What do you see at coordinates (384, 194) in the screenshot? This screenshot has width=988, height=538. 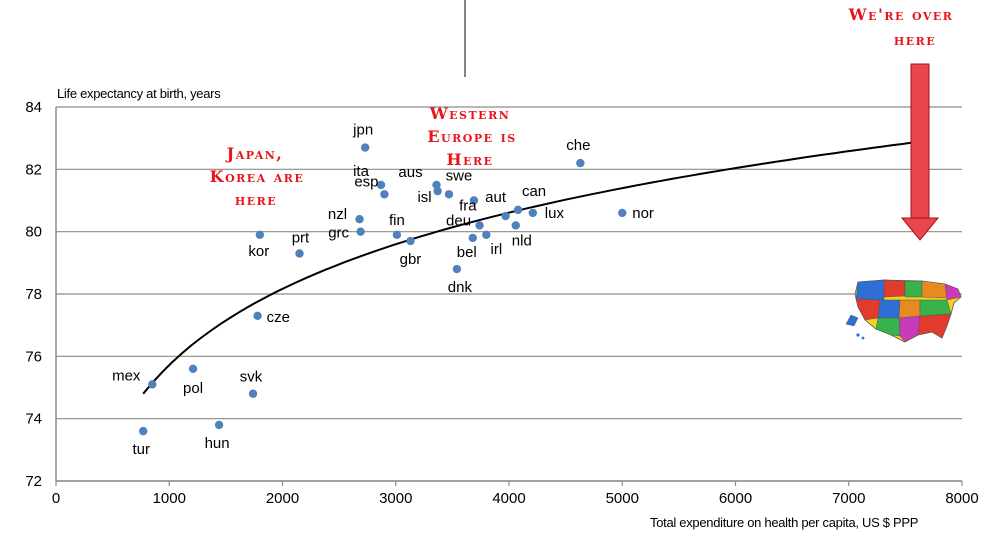 I see `data-point-esp` at bounding box center [384, 194].